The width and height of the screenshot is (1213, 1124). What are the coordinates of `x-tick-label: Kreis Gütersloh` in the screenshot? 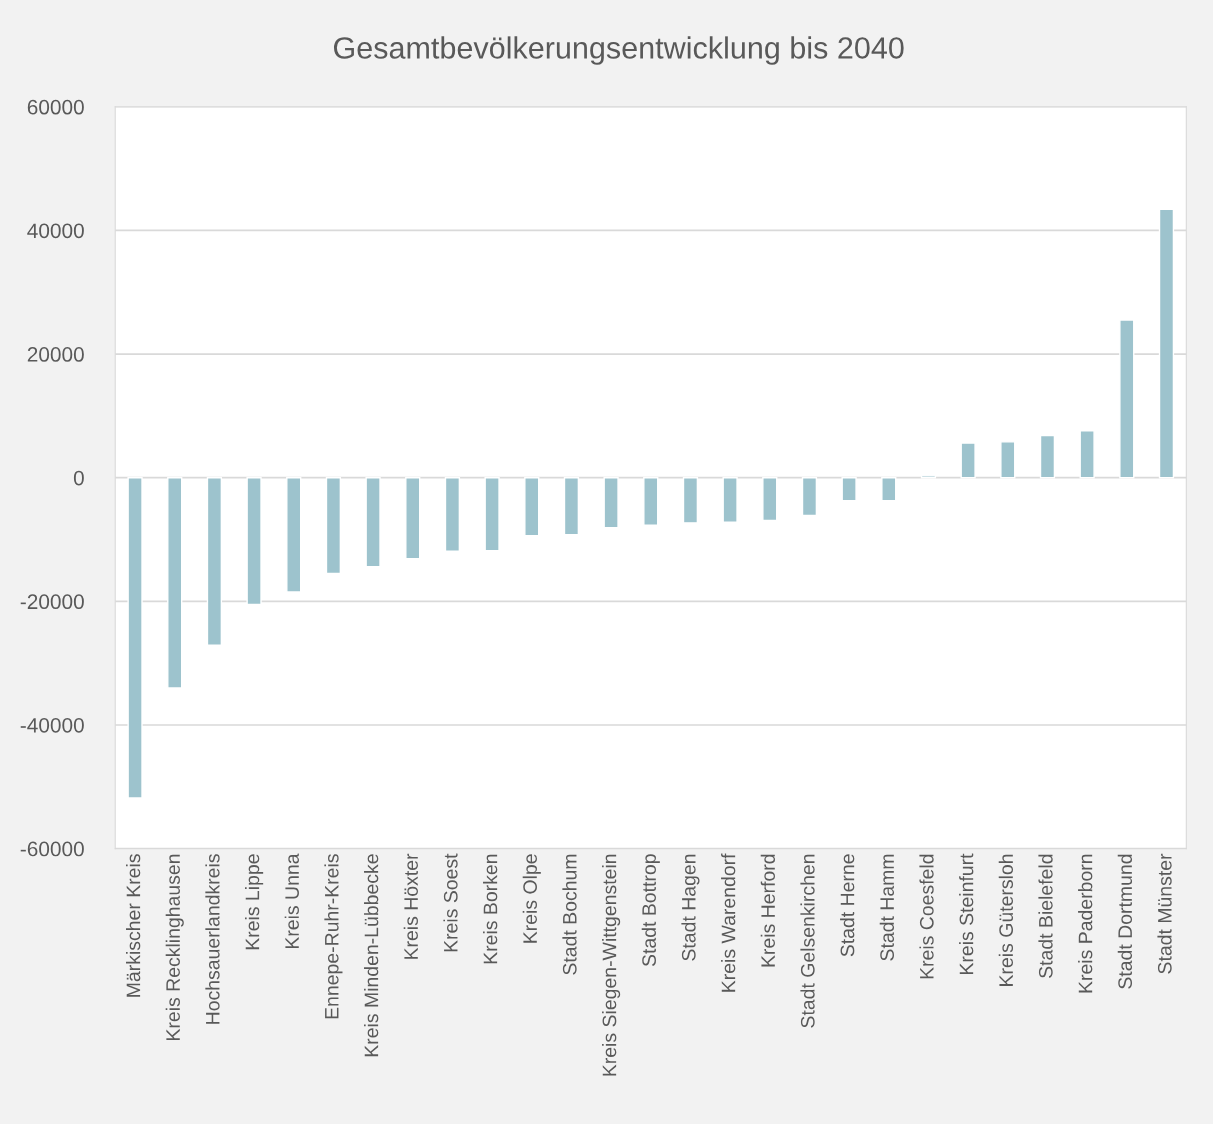 It's located at (1006, 920).